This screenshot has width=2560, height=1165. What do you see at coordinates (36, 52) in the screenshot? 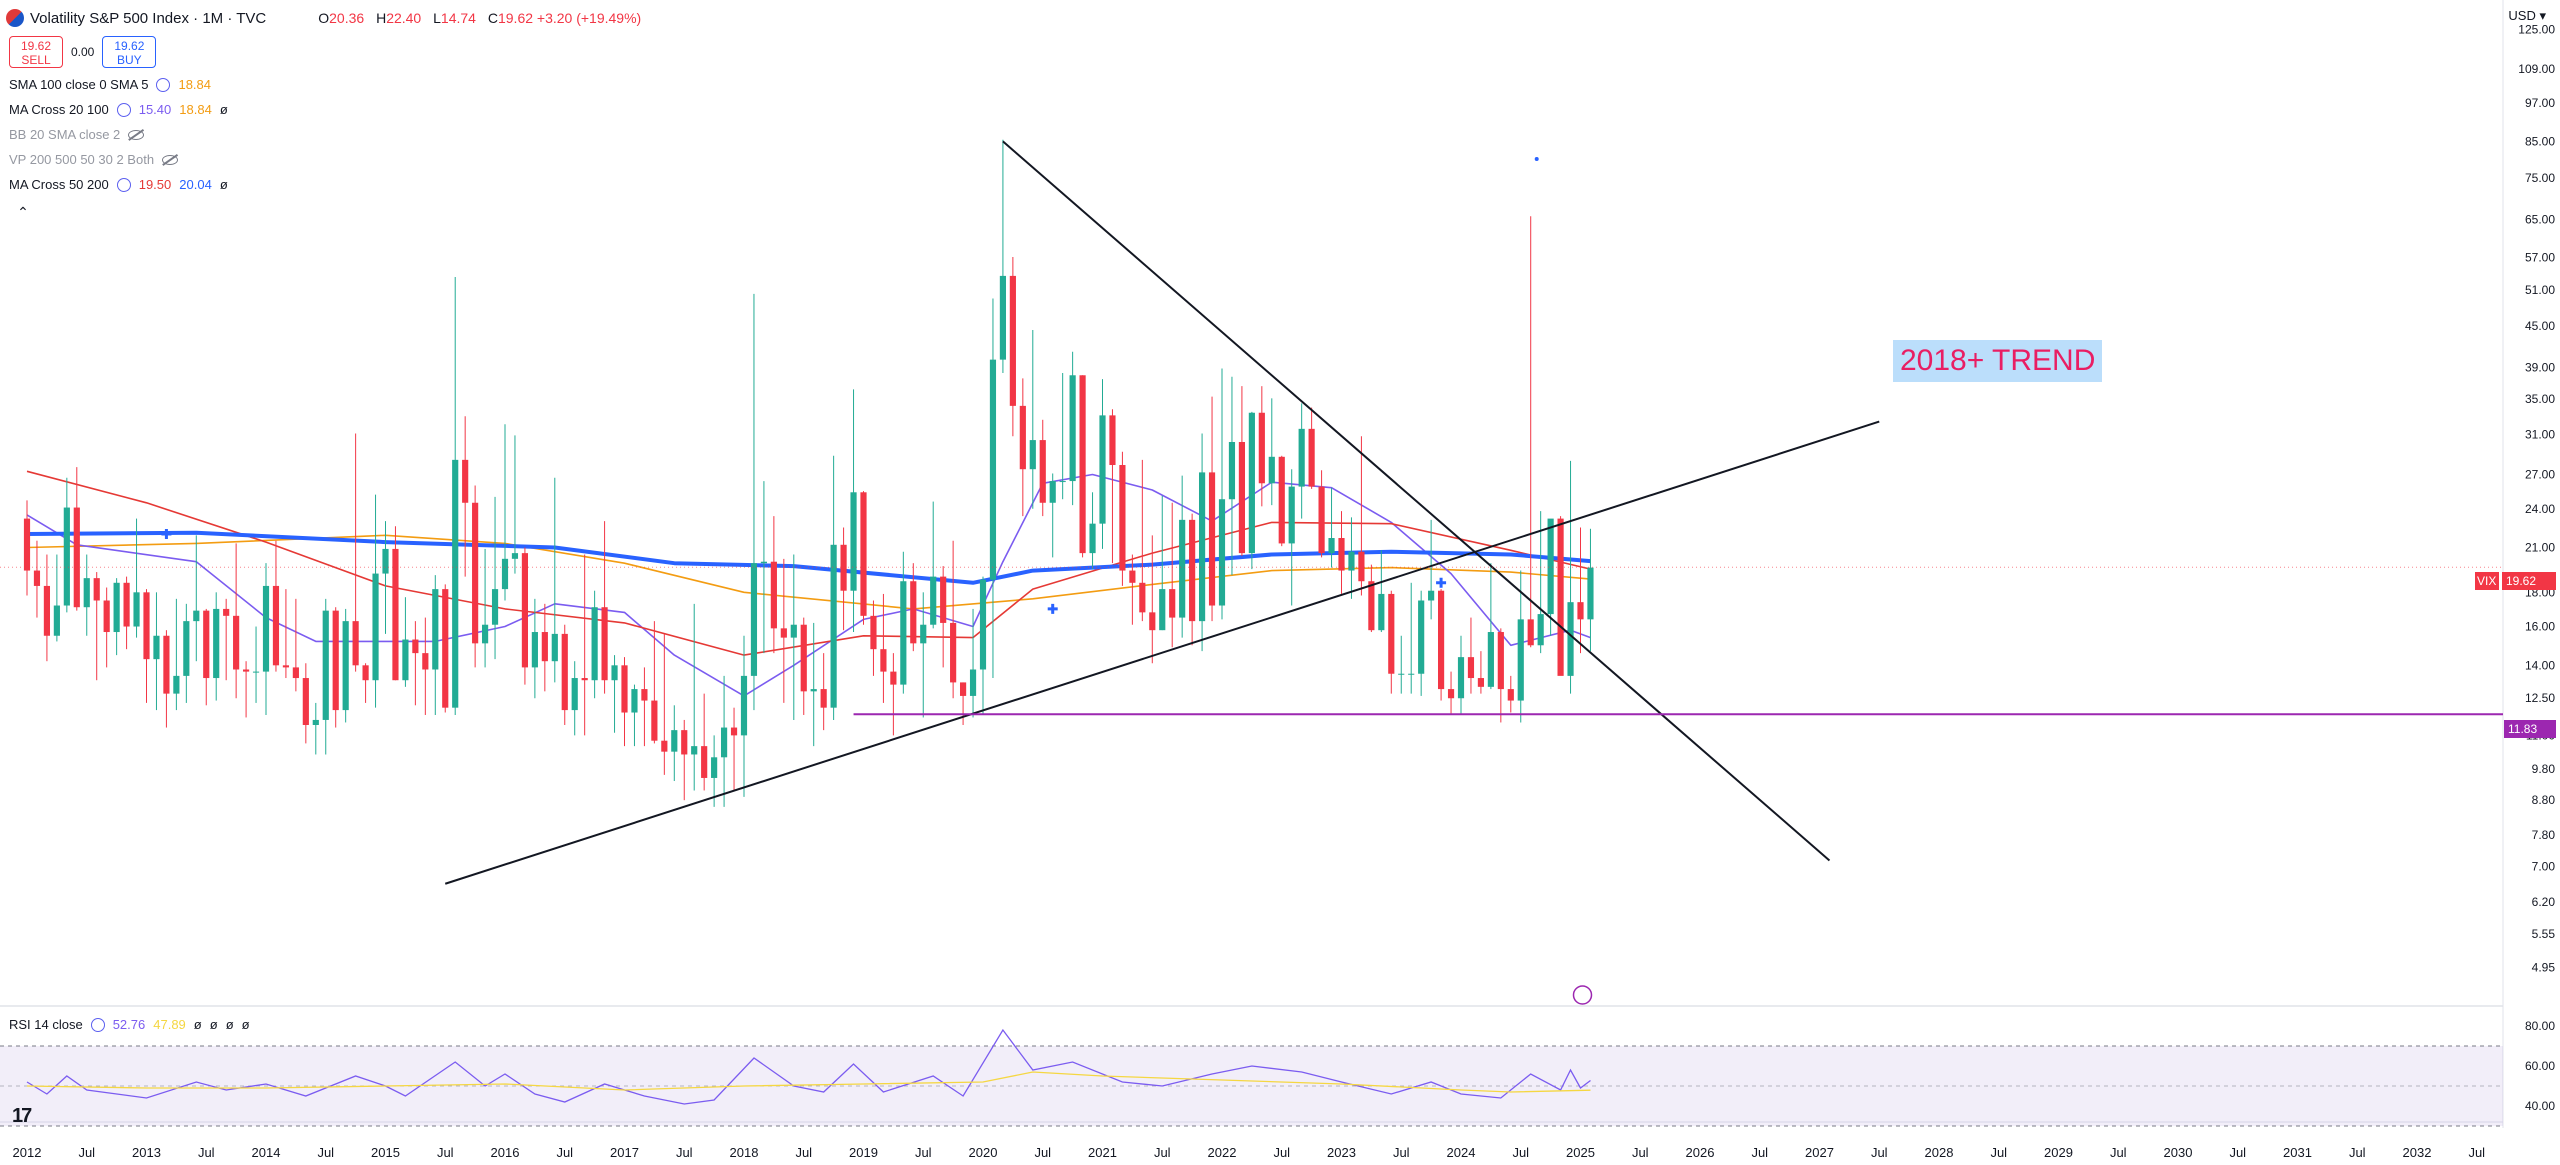
I see `sell-button: 19.62 SELL` at bounding box center [36, 52].